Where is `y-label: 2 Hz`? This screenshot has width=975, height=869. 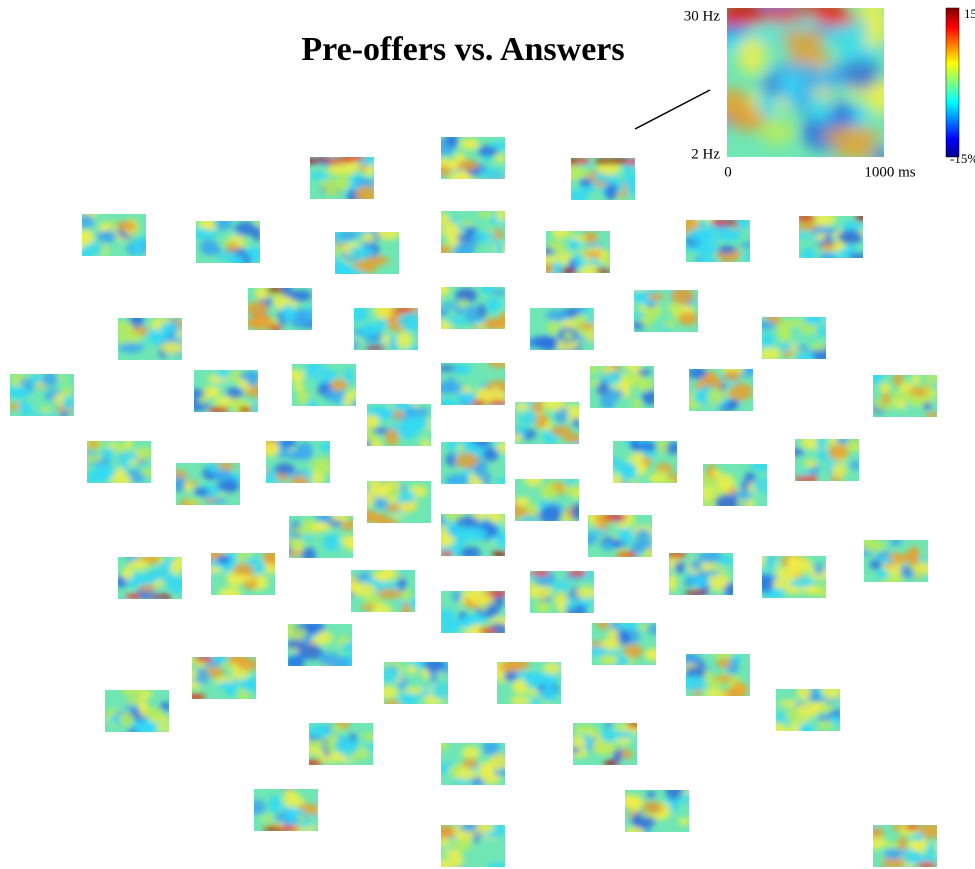 y-label: 2 Hz is located at coordinates (705, 154).